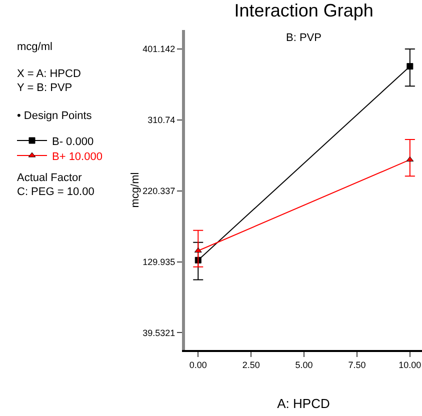 The width and height of the screenshot is (422, 416). What do you see at coordinates (410, 66) in the screenshot?
I see `point` at bounding box center [410, 66].